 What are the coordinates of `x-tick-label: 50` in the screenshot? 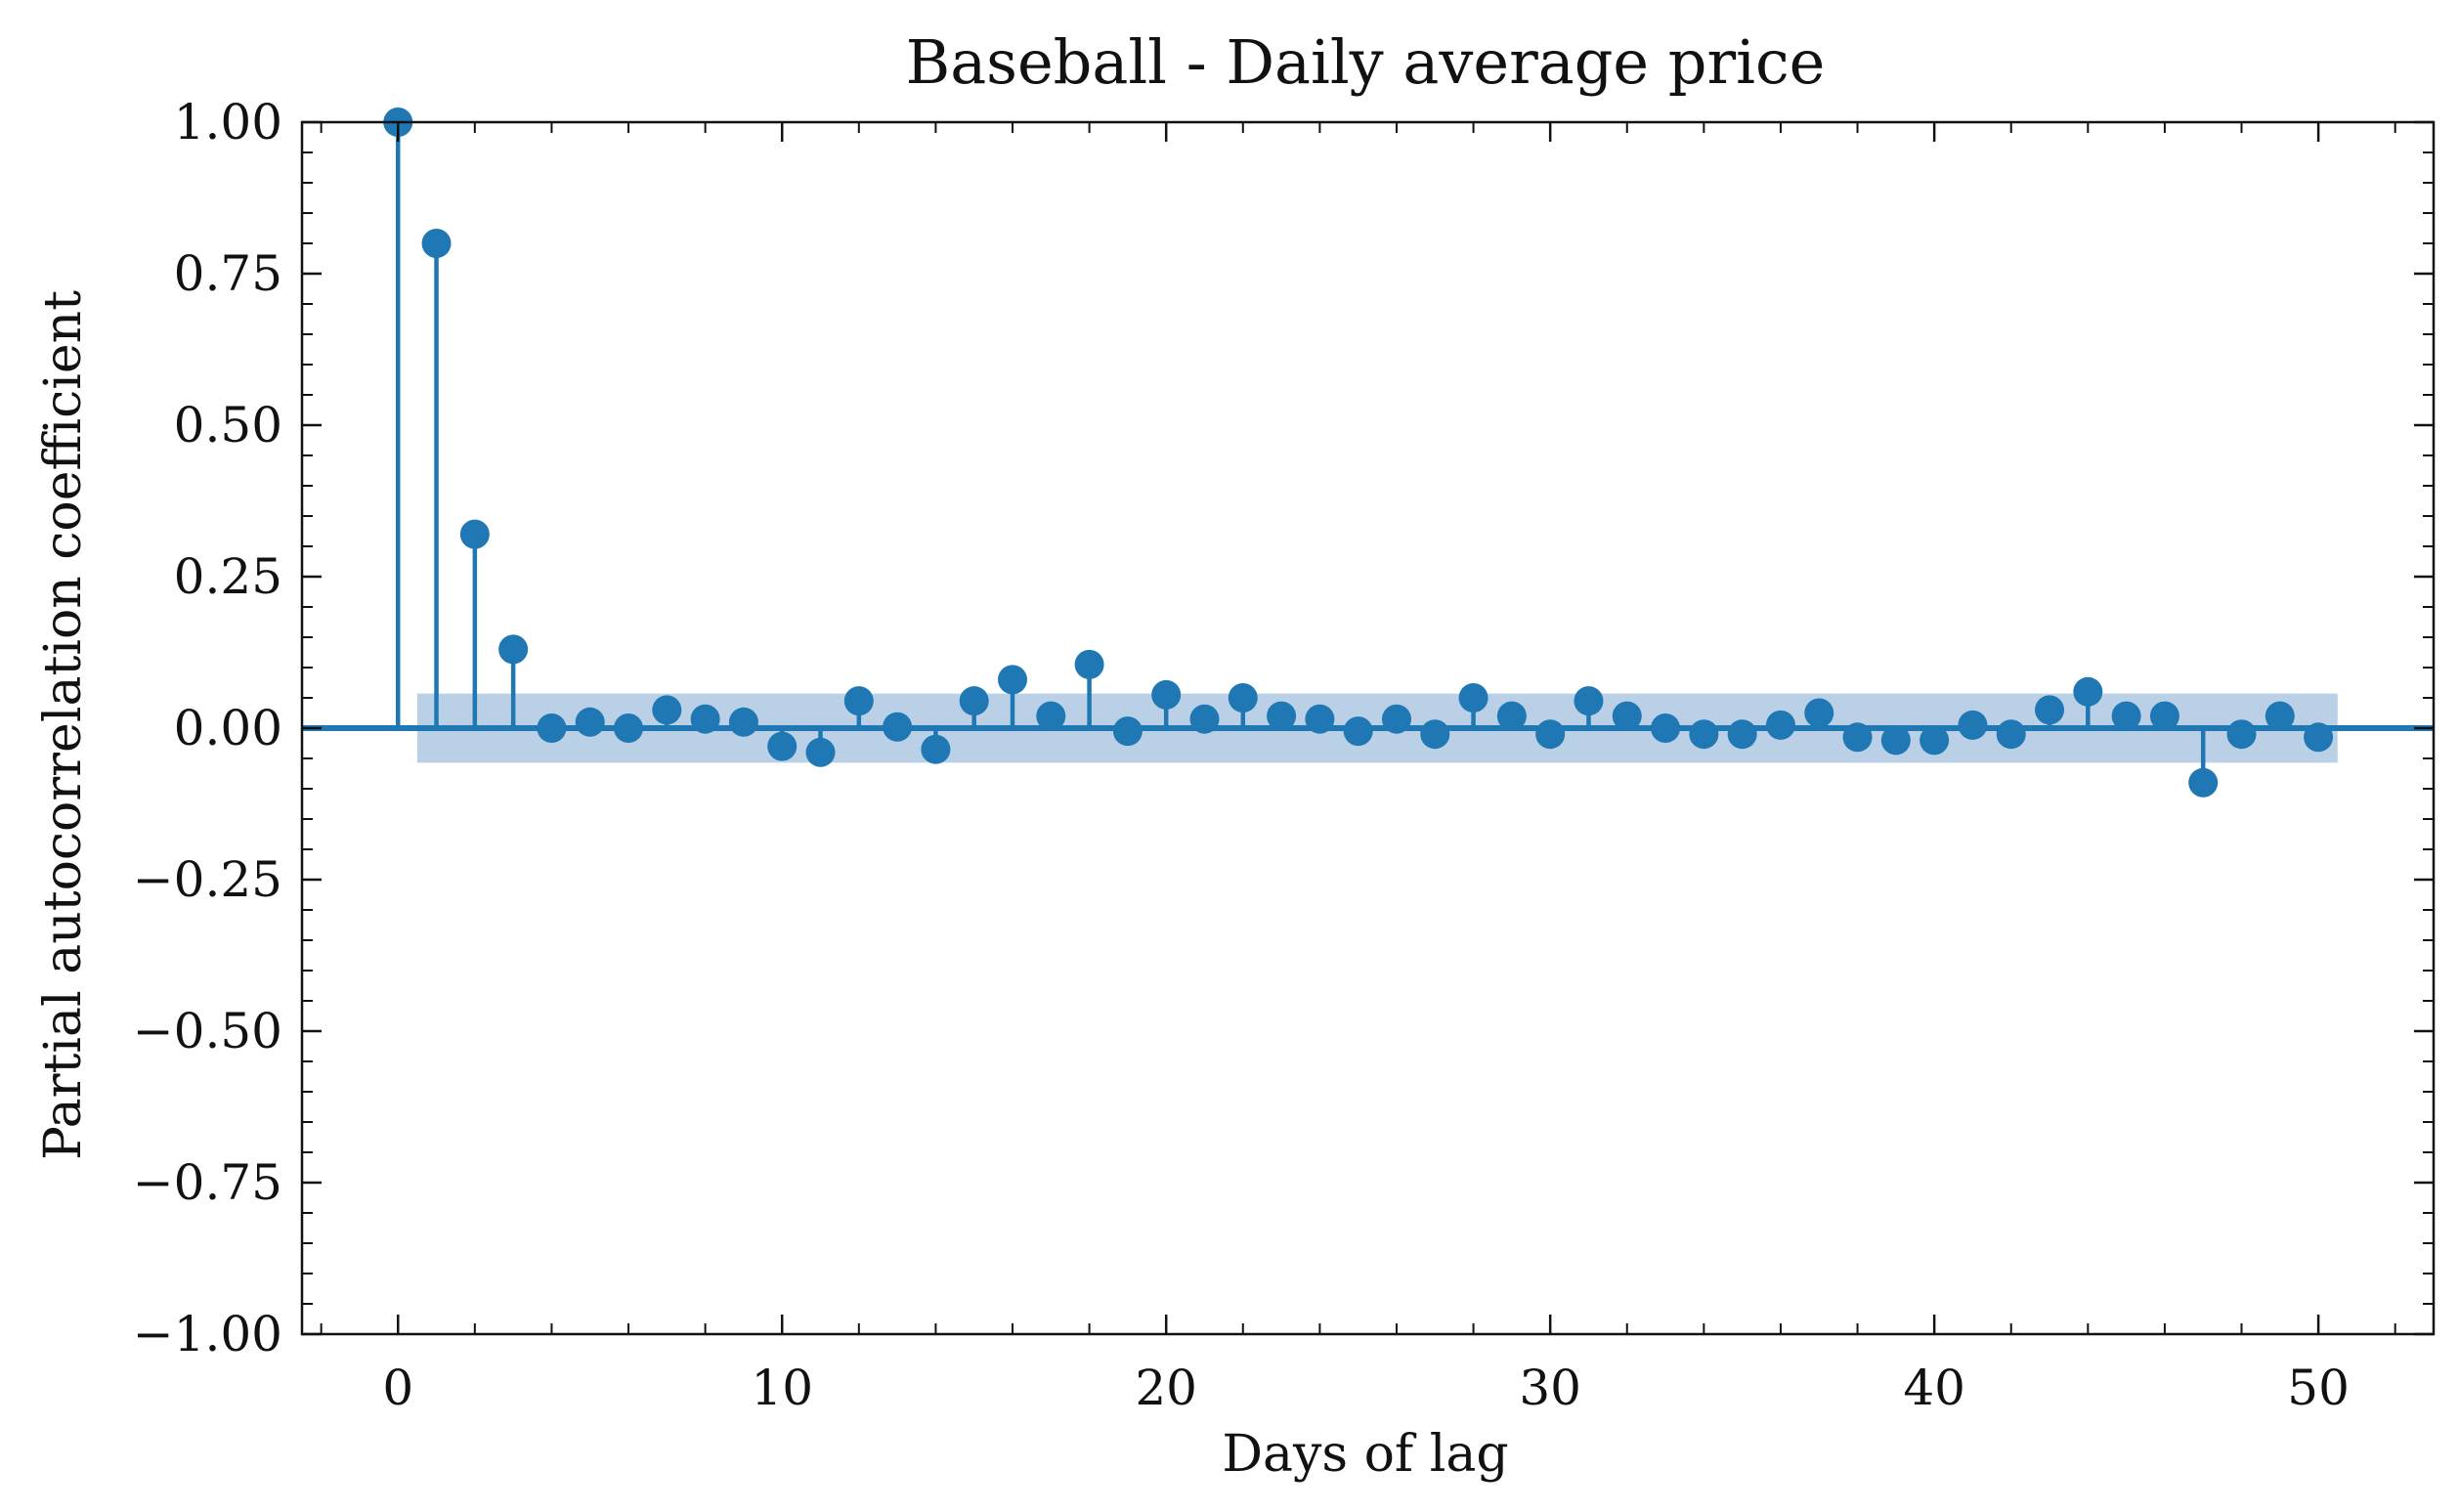 It's located at (2318, 1388).